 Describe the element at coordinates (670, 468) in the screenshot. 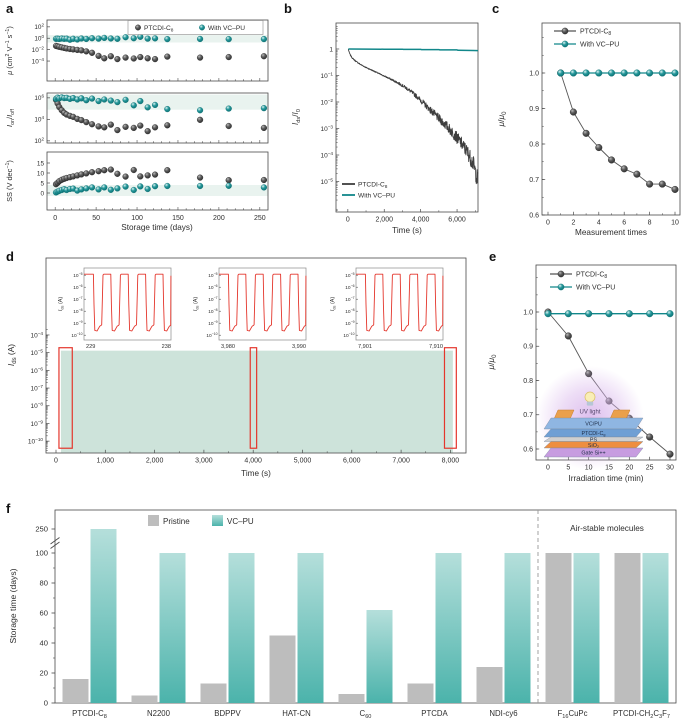

I see `svg-text: 30` at that location.